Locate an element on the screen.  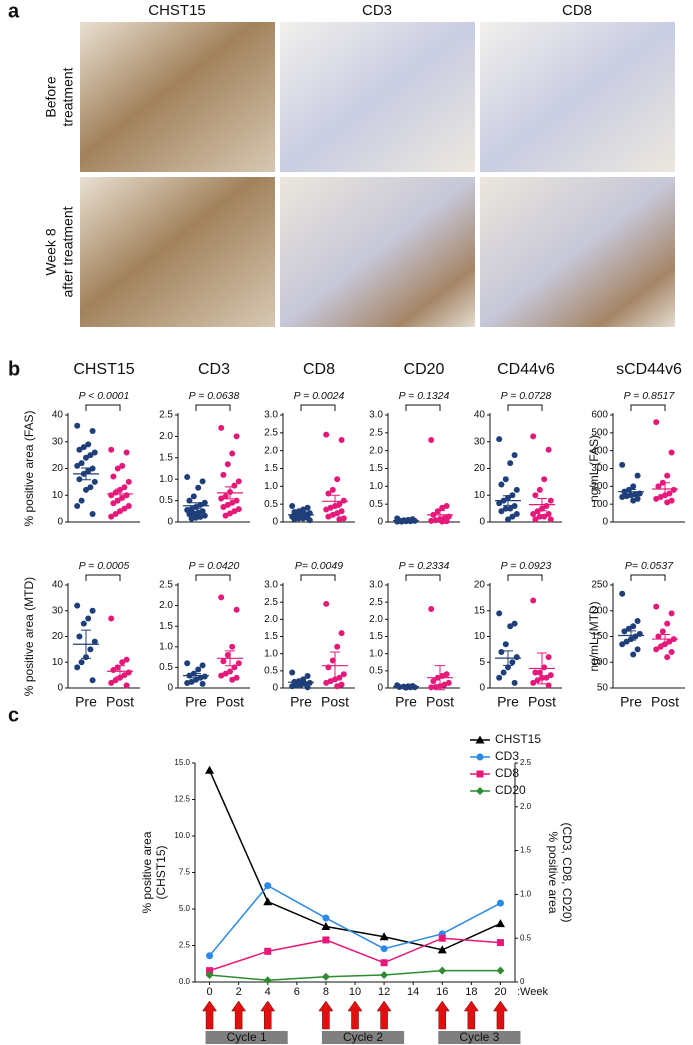
y-tick-label: 0.0 is located at coordinates (185, 981).